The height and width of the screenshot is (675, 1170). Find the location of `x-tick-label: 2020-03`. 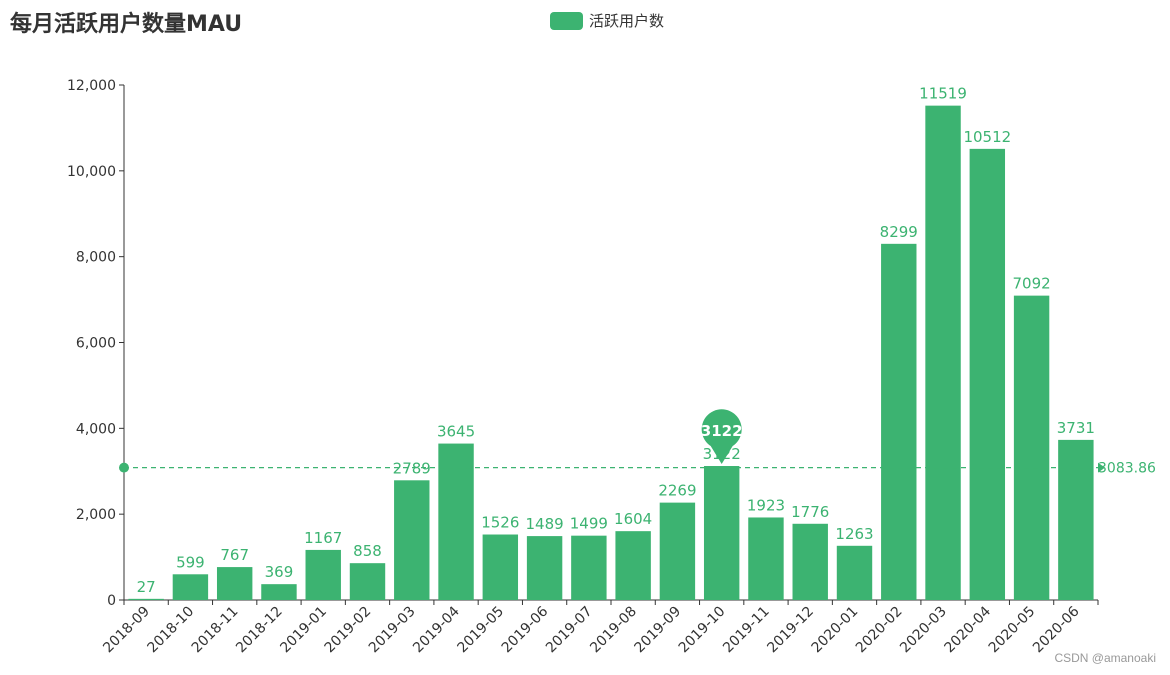

x-tick-label: 2020-03 is located at coordinates (923, 630).